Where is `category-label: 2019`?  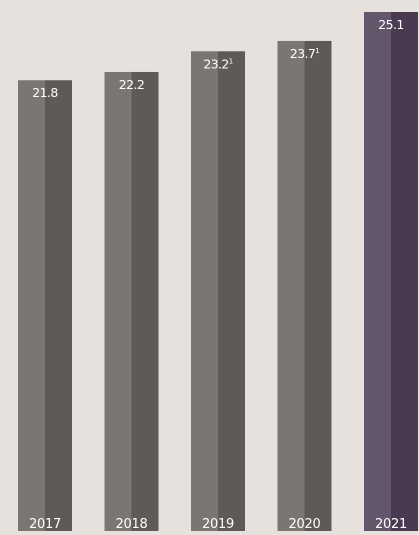 category-label: 2019 is located at coordinates (218, 524).